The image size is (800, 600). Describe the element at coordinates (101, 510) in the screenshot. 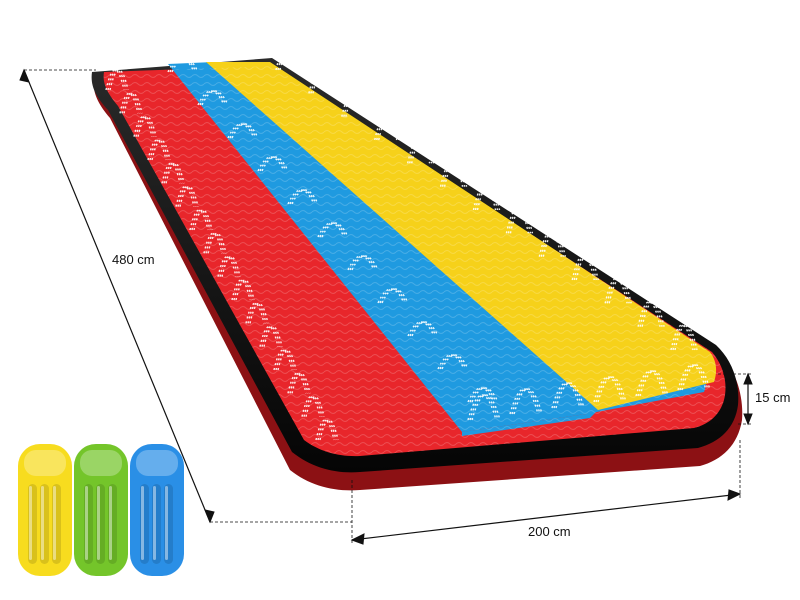

I see `bodyboards` at that location.